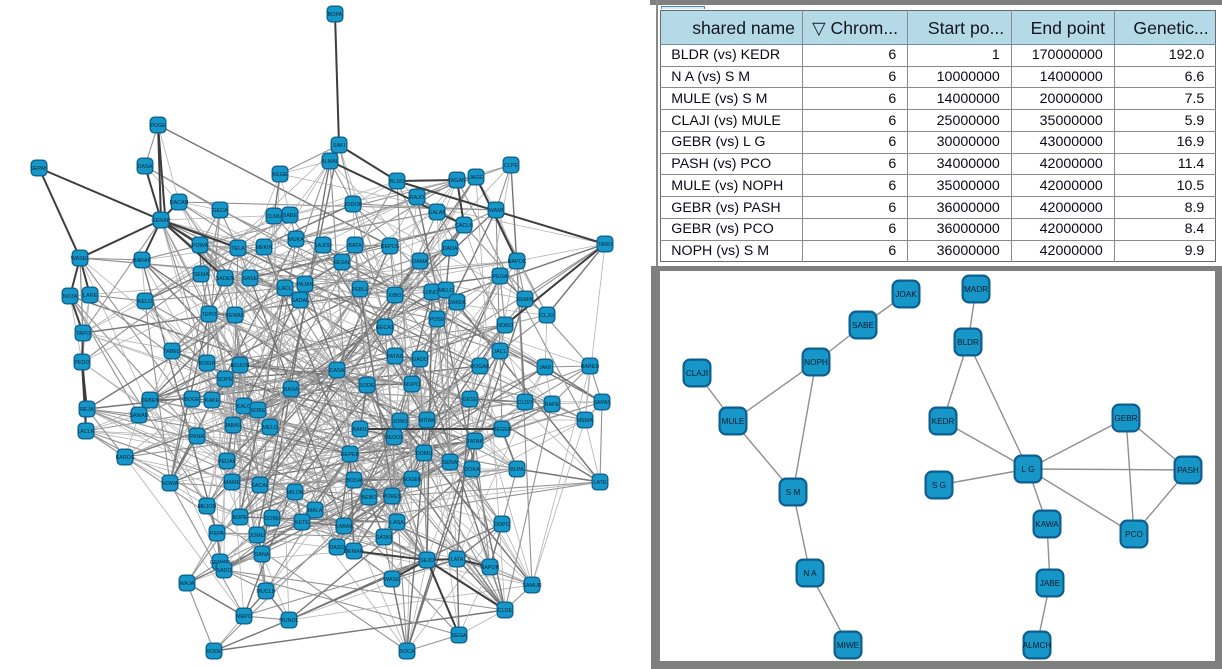  What do you see at coordinates (207, 507) in the screenshot?
I see `svg-text: MEJOD` at bounding box center [207, 507].